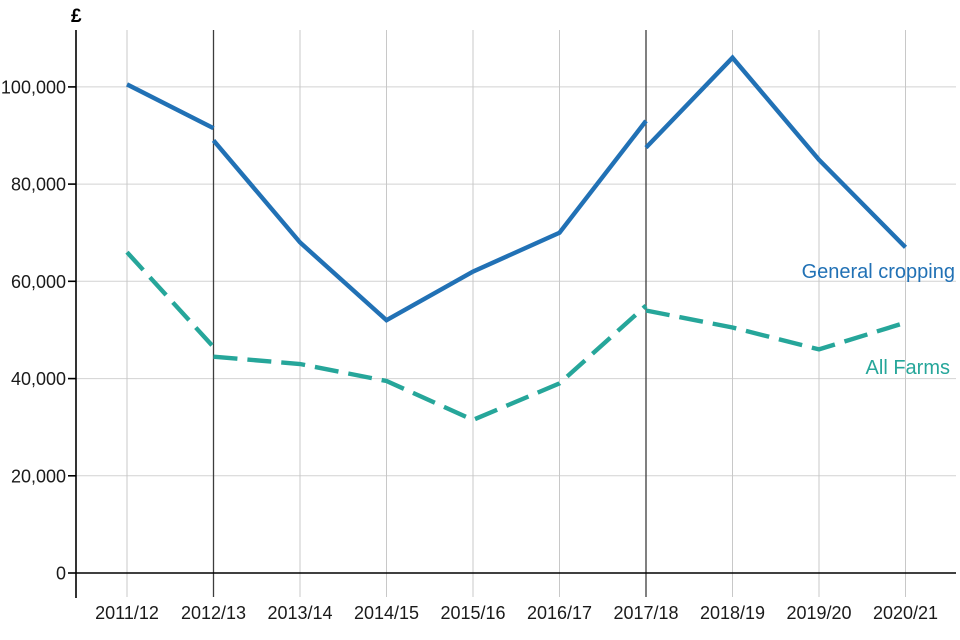 Image resolution: width=960 pixels, height=640 pixels. Describe the element at coordinates (299, 613) in the screenshot. I see `x-tick-label: 2013/14` at that location.